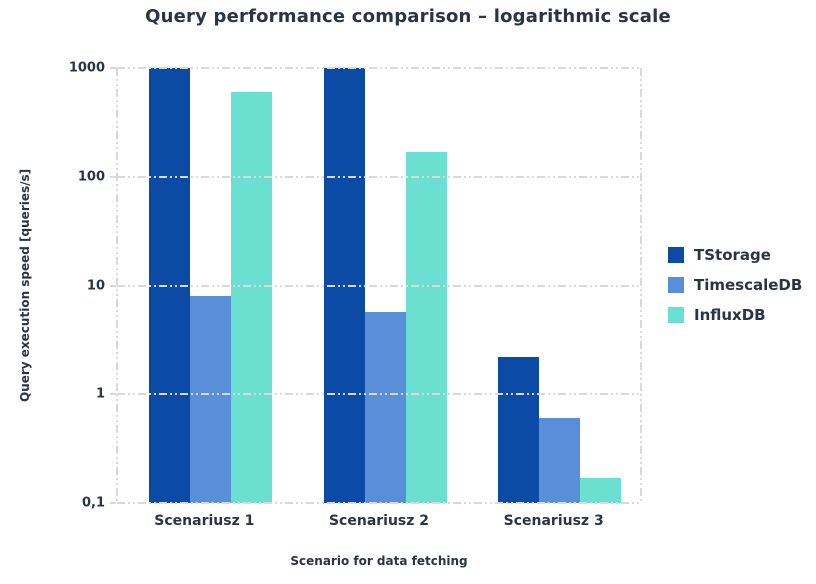 The height and width of the screenshot is (584, 816). What do you see at coordinates (86, 68) in the screenshot?
I see `y-tick-label: 1000` at bounding box center [86, 68].